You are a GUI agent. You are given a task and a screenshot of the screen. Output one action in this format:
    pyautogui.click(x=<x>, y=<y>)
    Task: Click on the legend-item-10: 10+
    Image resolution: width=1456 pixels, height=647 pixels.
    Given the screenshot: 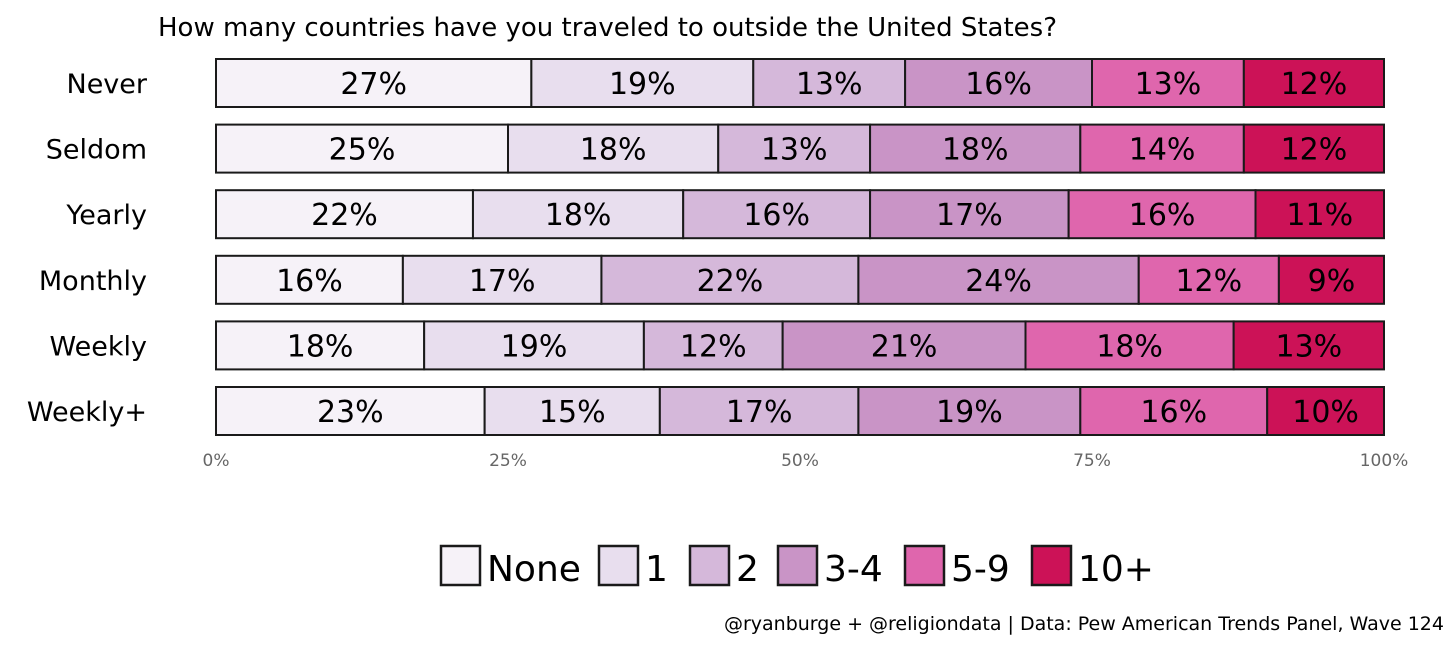 What is the action you would take?
    pyautogui.click(x=1092, y=567)
    